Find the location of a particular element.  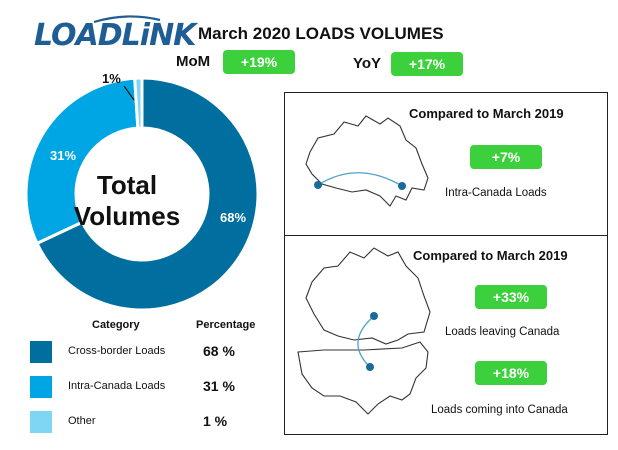

legend-category: Intra-Canada Loads is located at coordinates (117, 386).